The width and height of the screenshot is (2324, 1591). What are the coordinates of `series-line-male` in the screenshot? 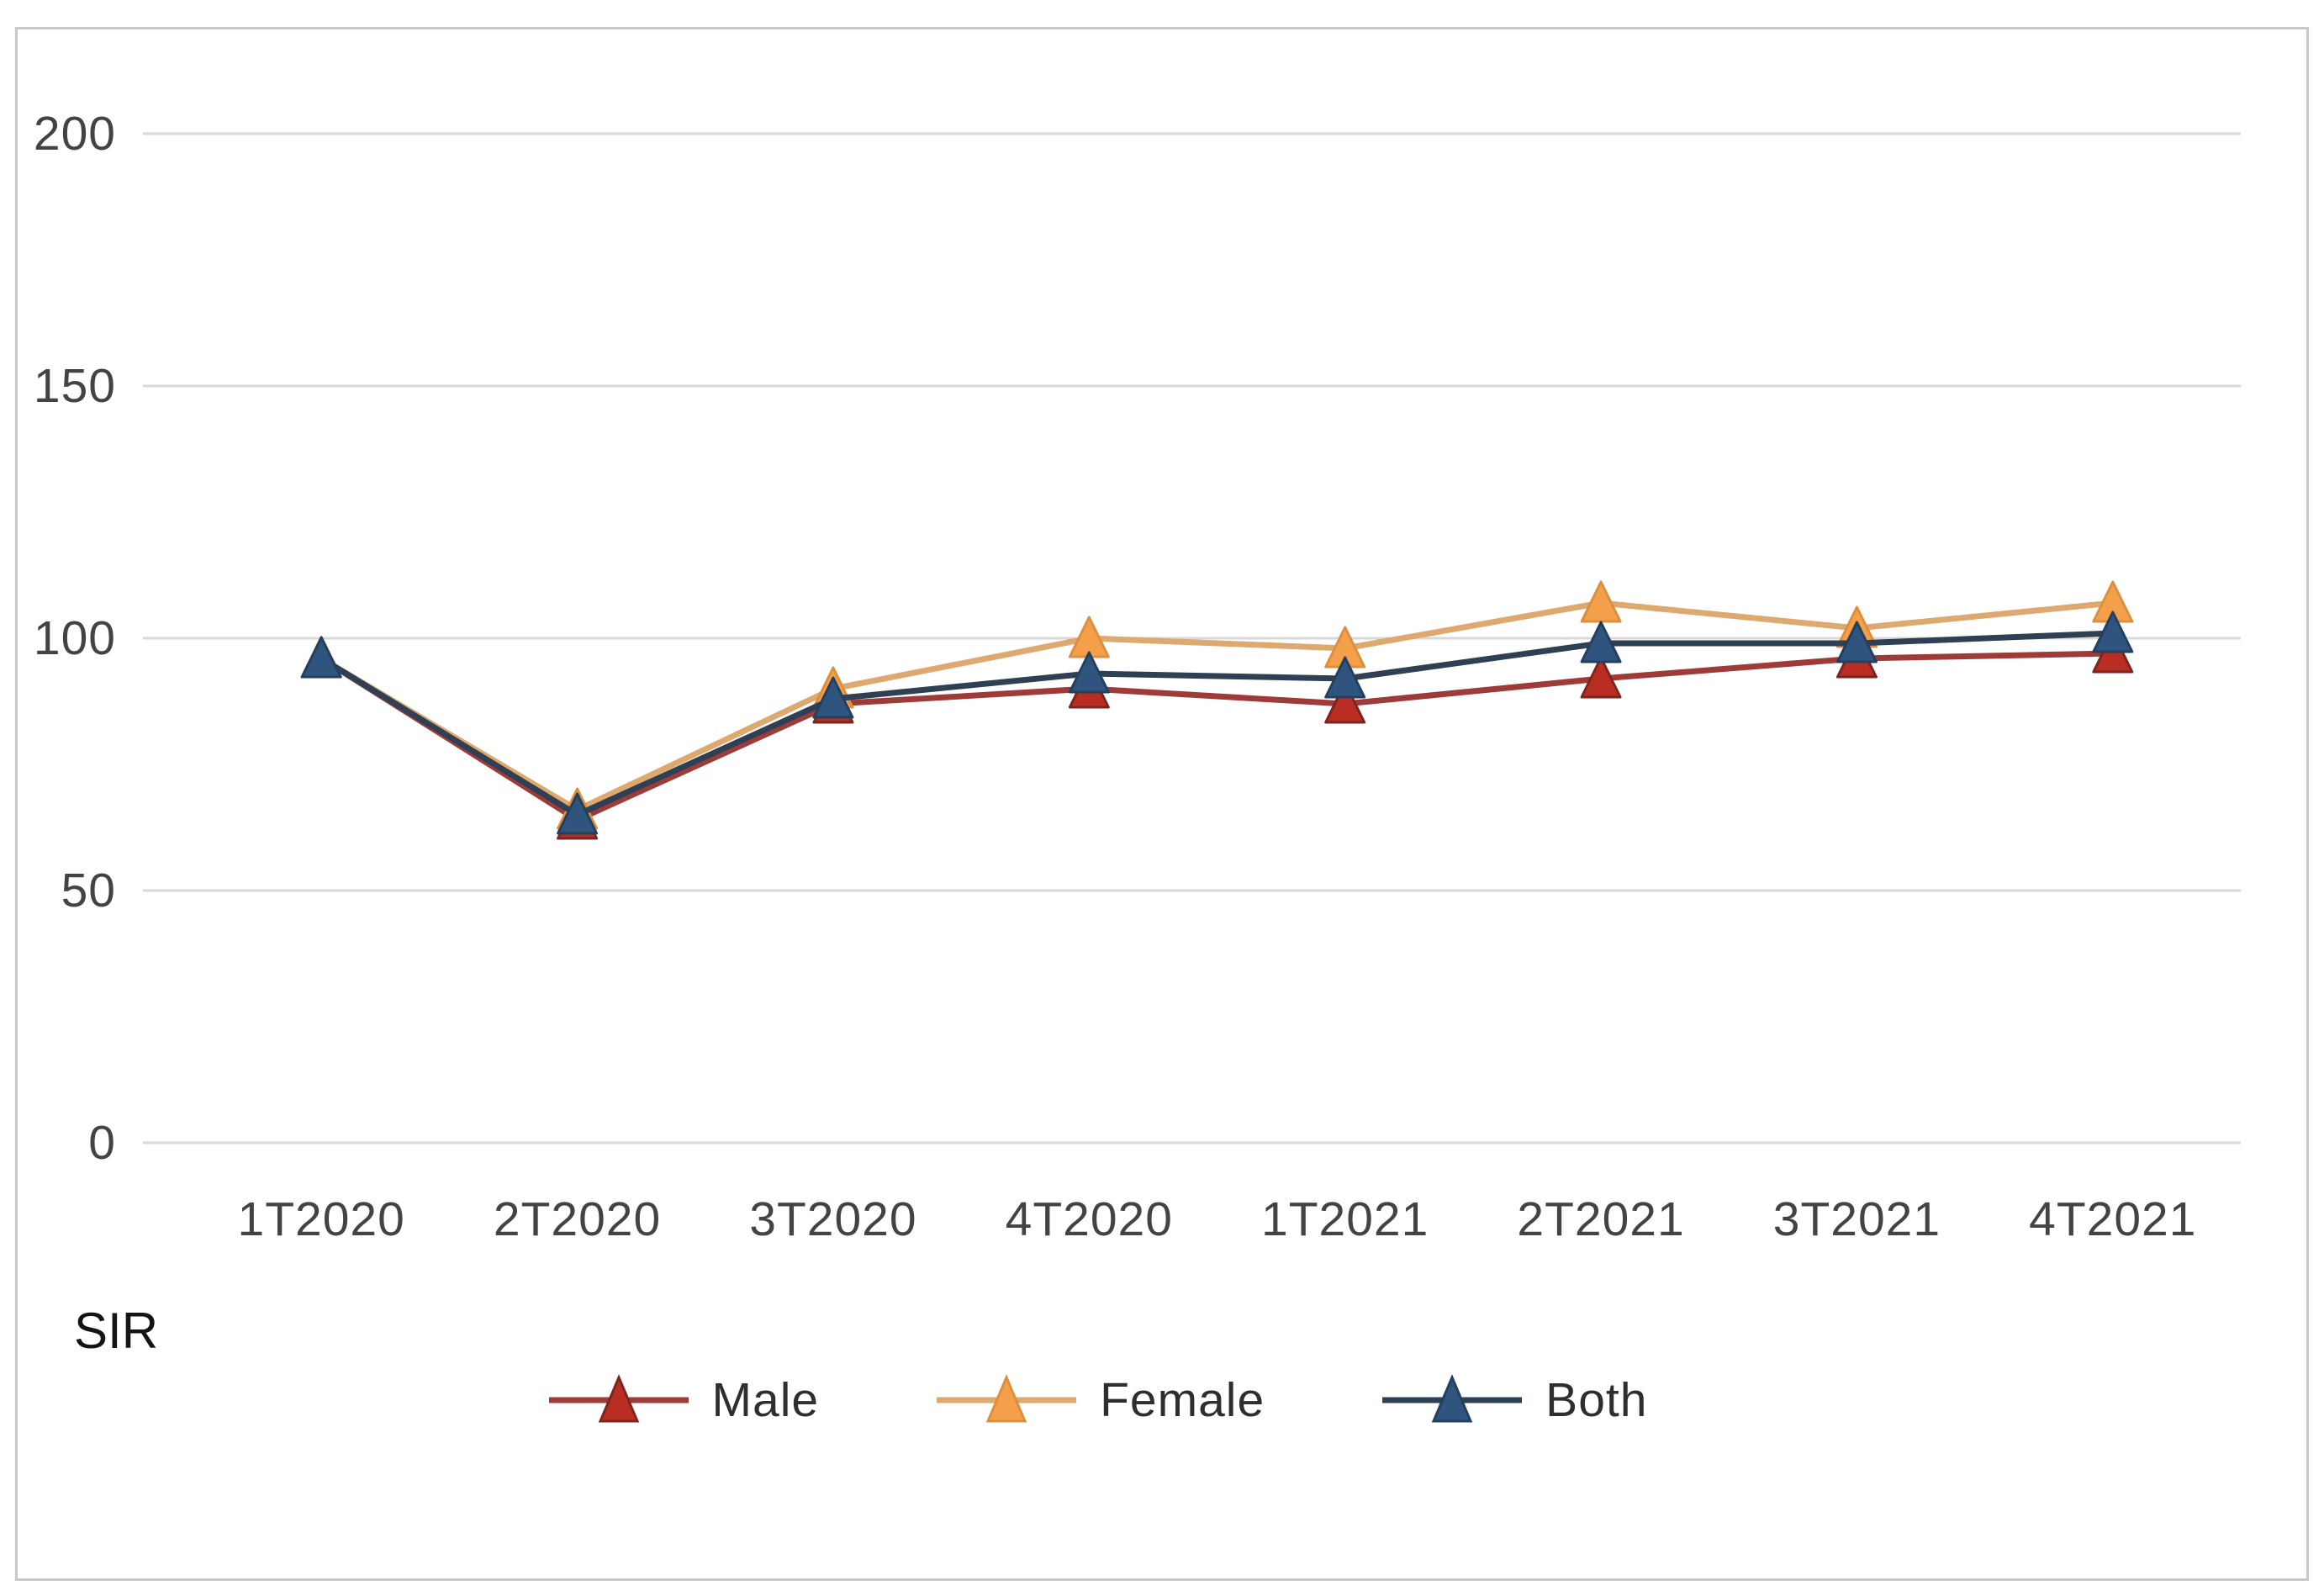 It's located at (1217, 737).